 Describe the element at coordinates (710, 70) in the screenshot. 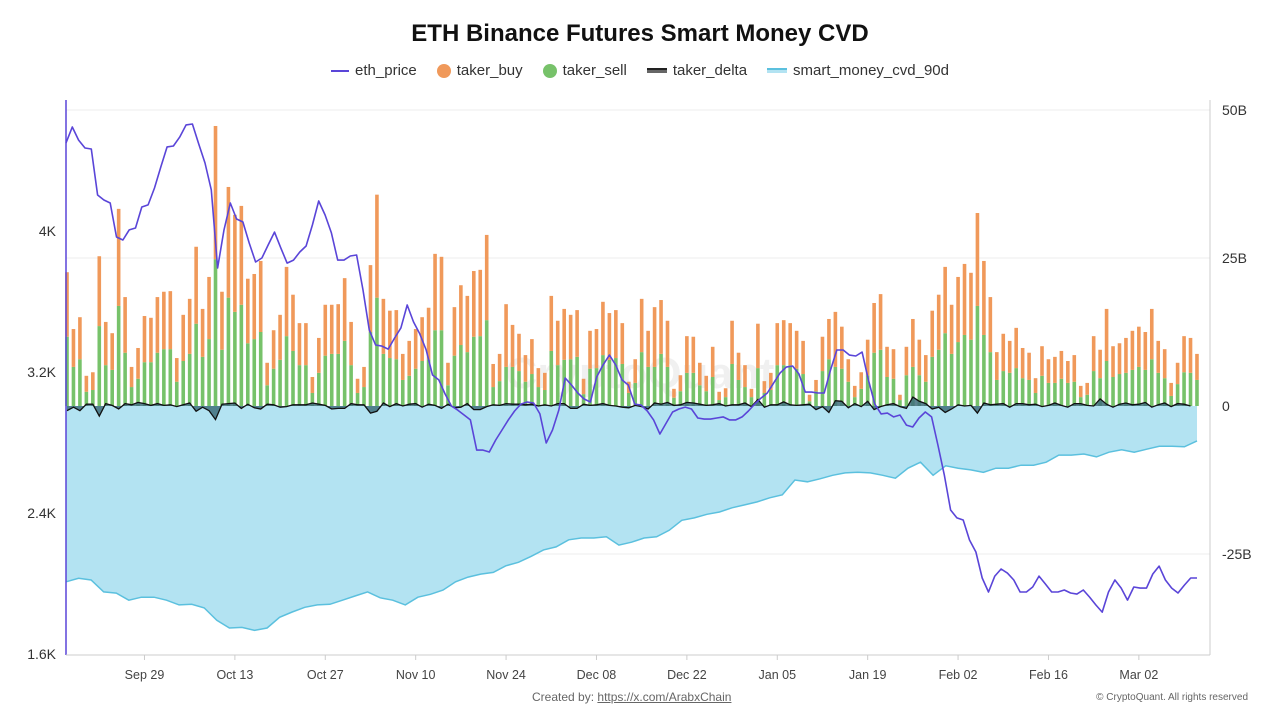

I see `legend-label: taker_delta` at that location.